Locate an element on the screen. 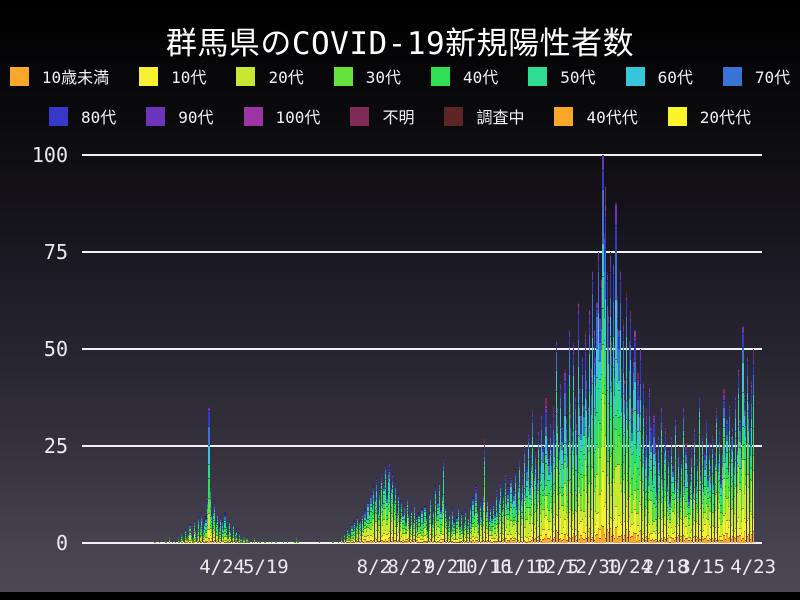 This screenshot has width=800, height=600. legend-swatch-icon is located at coordinates (635, 76).